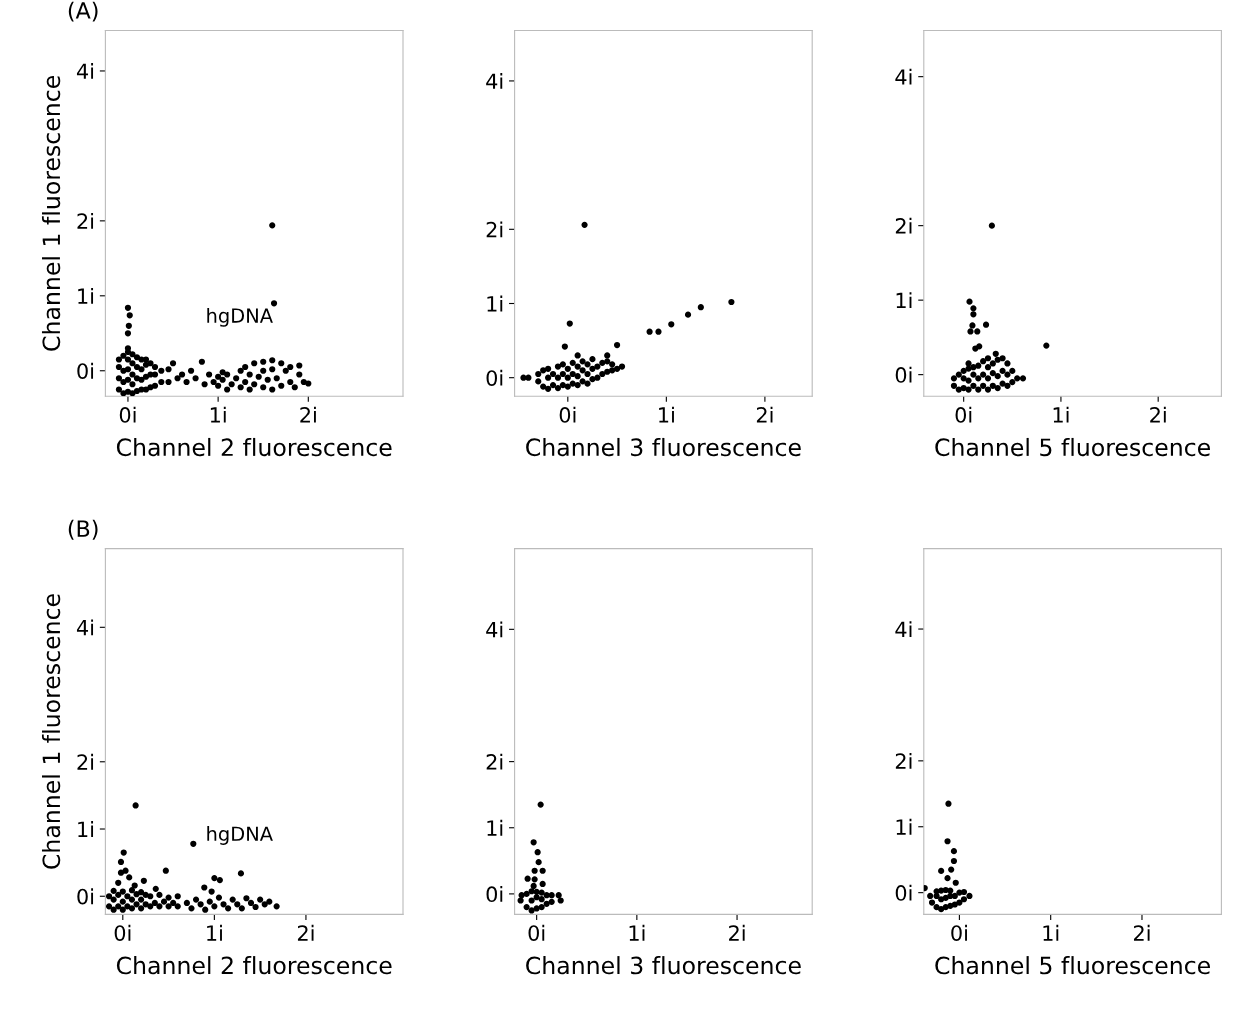 The height and width of the screenshot is (1016, 1240). Describe the element at coordinates (1072, 965) in the screenshot. I see `x-axis-title: Channel 5 fluorescence` at that location.